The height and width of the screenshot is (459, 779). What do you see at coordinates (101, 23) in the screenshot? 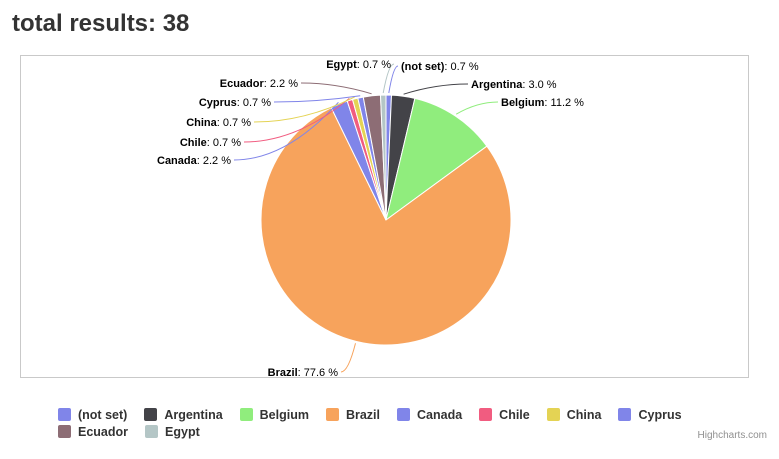
I see `page-title: total results: 38` at bounding box center [101, 23].